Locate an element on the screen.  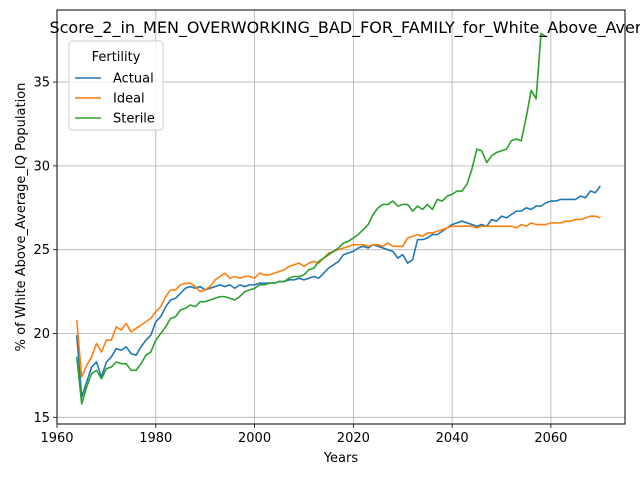
y-tick-label: 35 is located at coordinates (41, 83).